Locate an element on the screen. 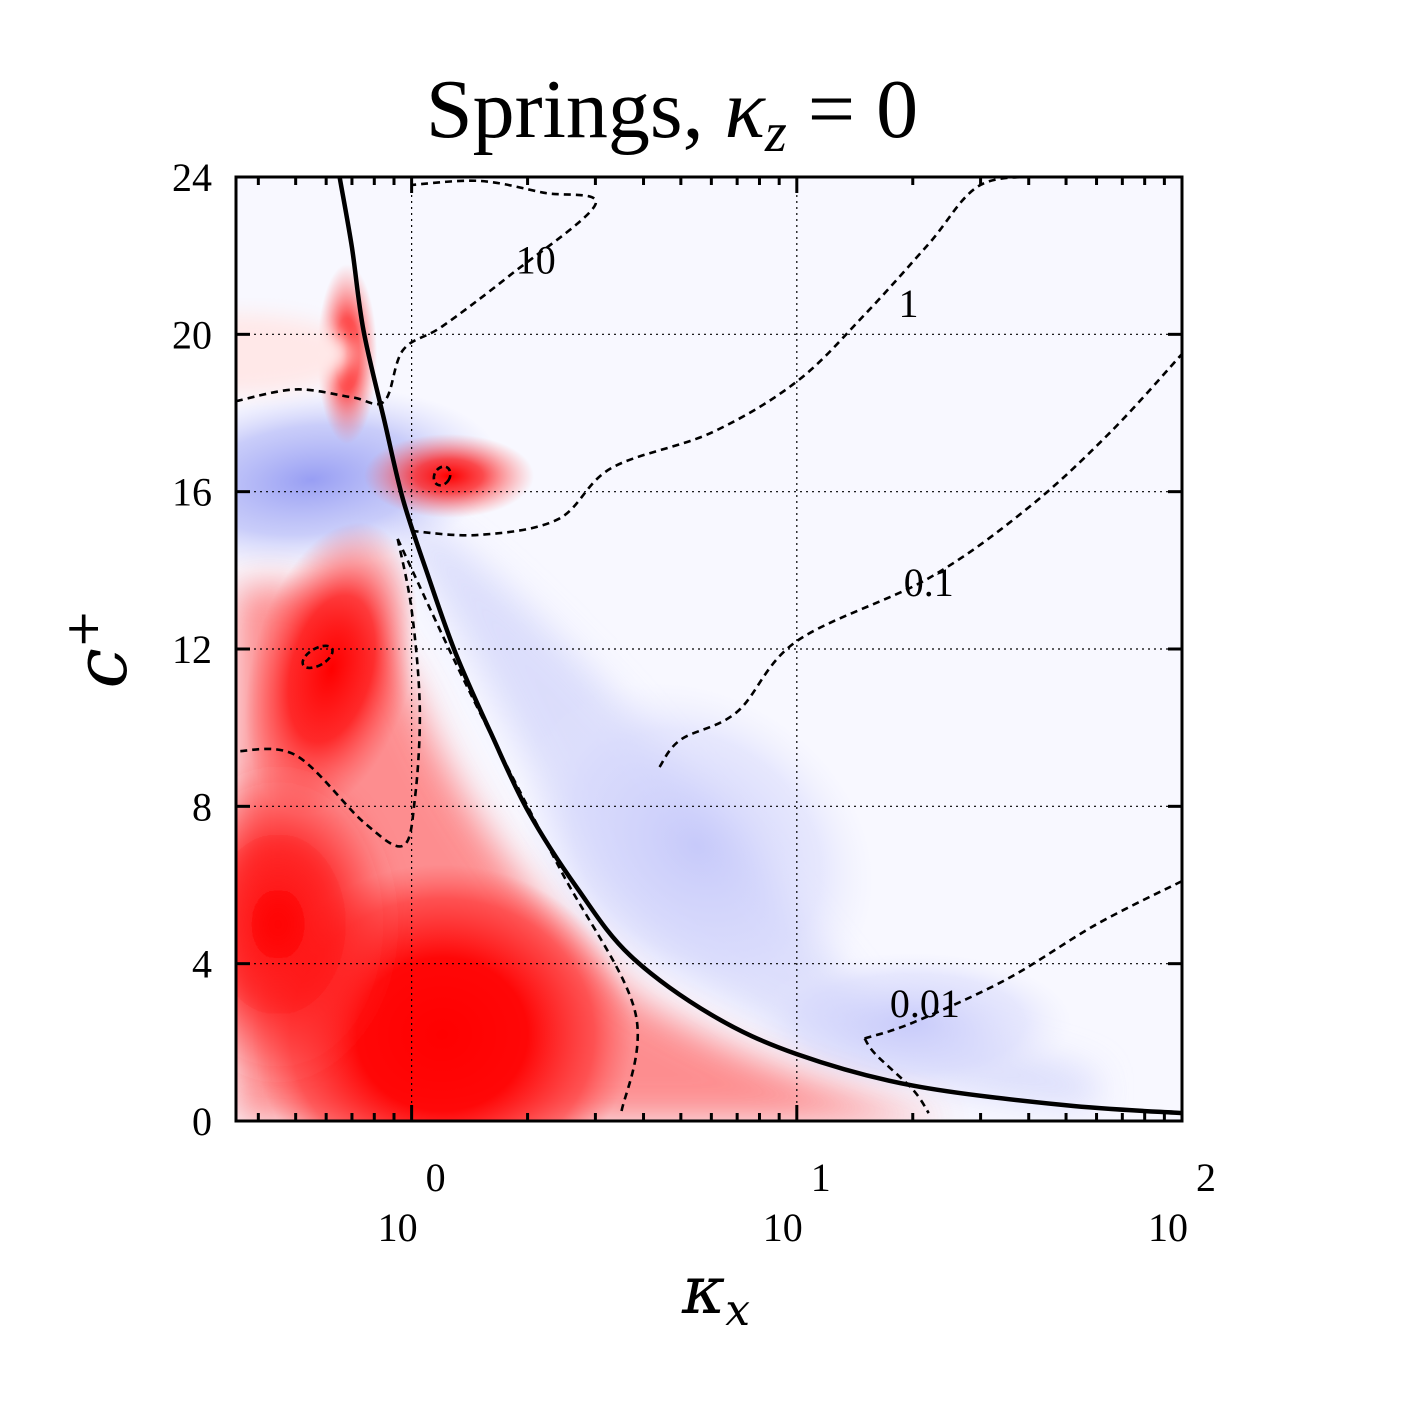 This screenshot has height=1418, width=1418. heatmap-negative-peak is located at coordinates (368, 480).